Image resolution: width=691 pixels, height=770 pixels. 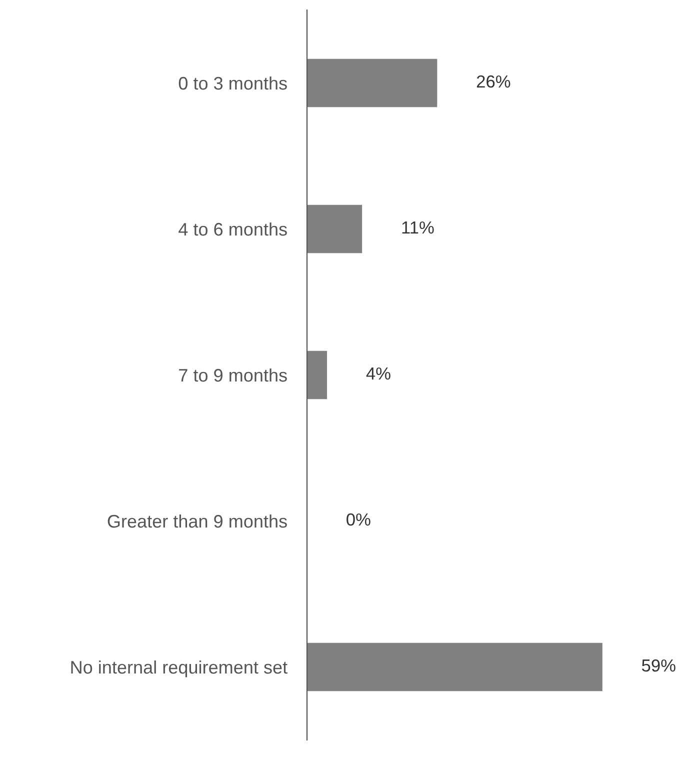 I want to click on y-tick-label: 0 to 3 months, so click(x=232, y=83).